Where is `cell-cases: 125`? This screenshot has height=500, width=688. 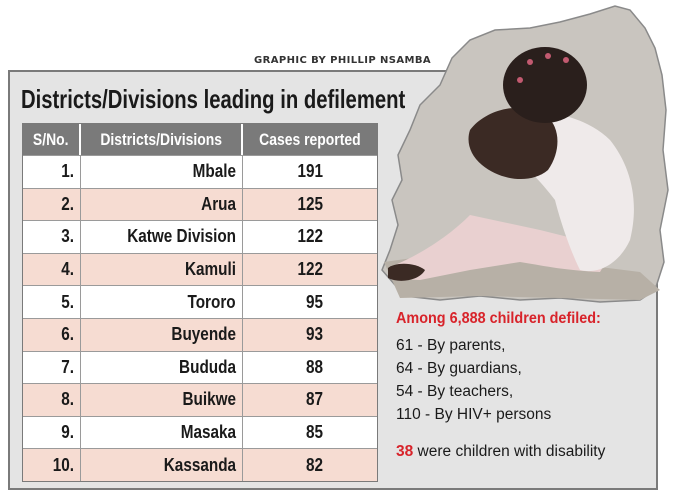
cell-cases: 125 is located at coordinates (310, 203).